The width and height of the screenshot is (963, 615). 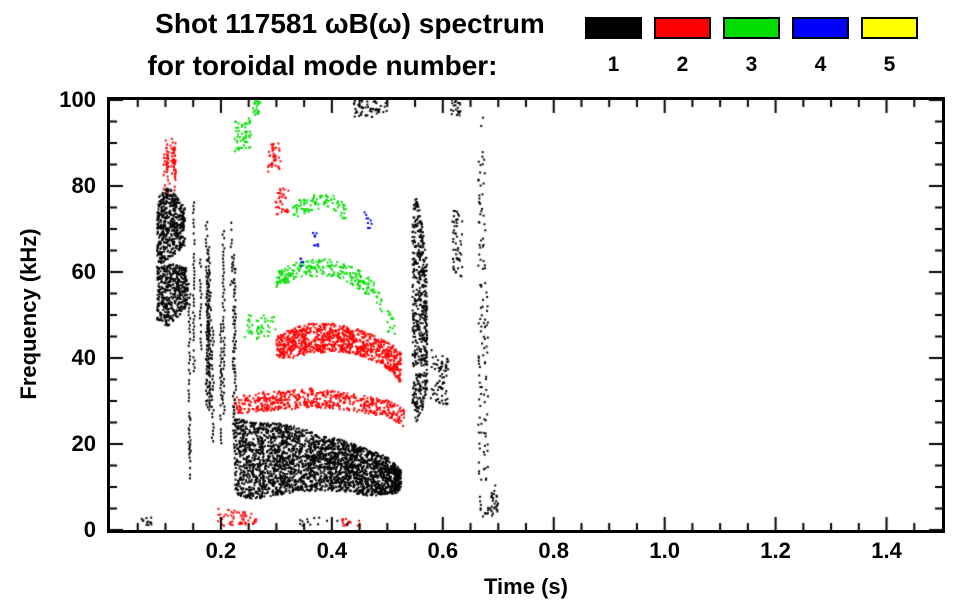 I want to click on x-axis-label: Time (s), so click(x=526, y=586).